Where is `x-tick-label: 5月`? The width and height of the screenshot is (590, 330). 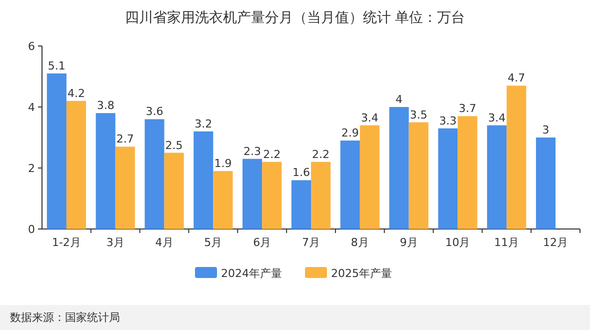 x-tick-label: 5月 is located at coordinates (213, 242).